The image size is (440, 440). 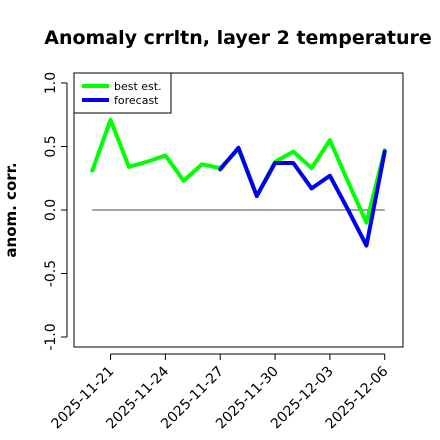 I want to click on legend-box, so click(x=122, y=93).